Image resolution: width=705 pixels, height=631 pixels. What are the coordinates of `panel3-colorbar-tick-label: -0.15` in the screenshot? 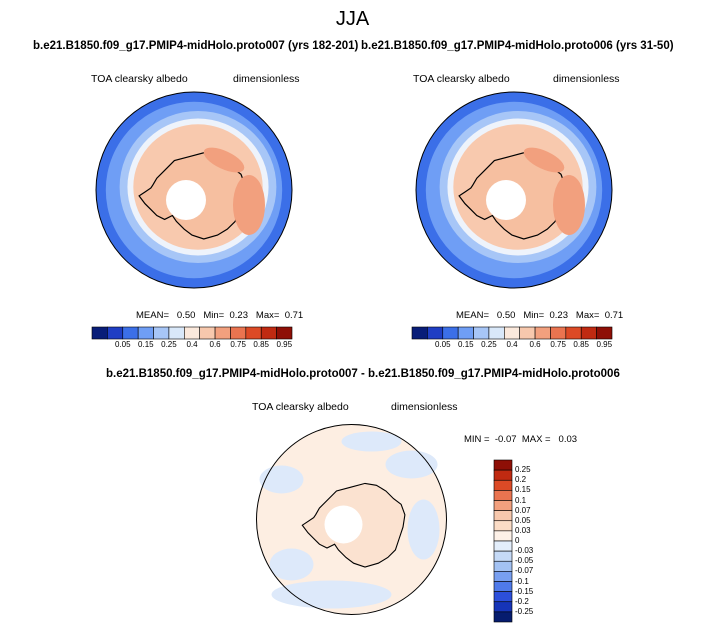 It's located at (524, 591).